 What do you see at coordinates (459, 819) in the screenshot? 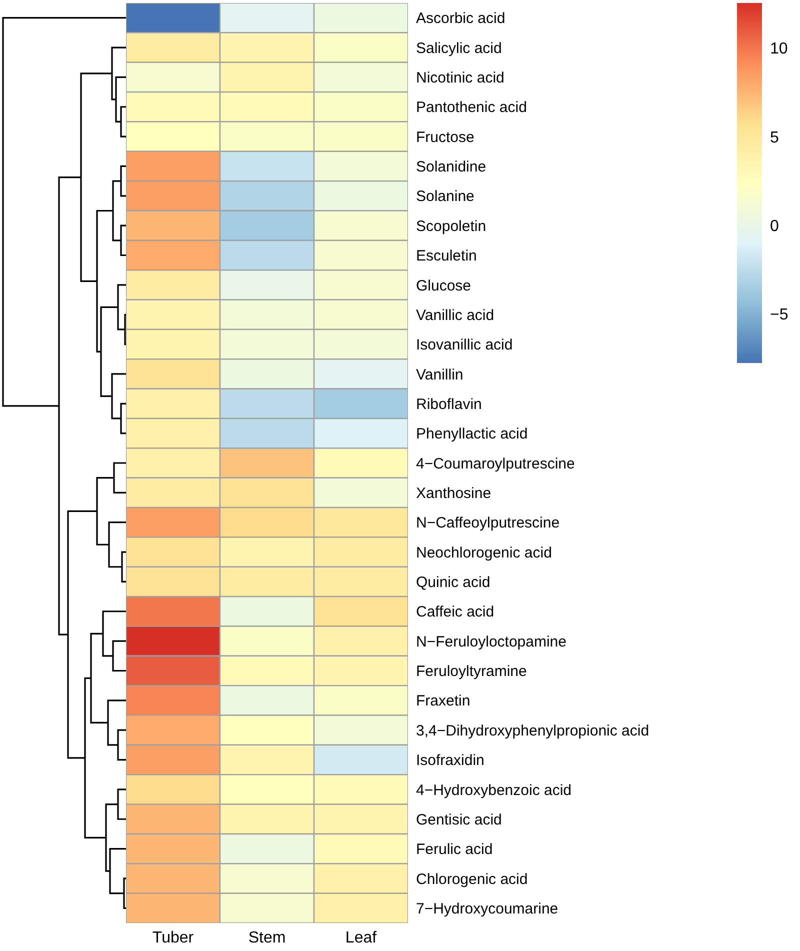
I see `y-tick-label: Gentisic acid` at bounding box center [459, 819].